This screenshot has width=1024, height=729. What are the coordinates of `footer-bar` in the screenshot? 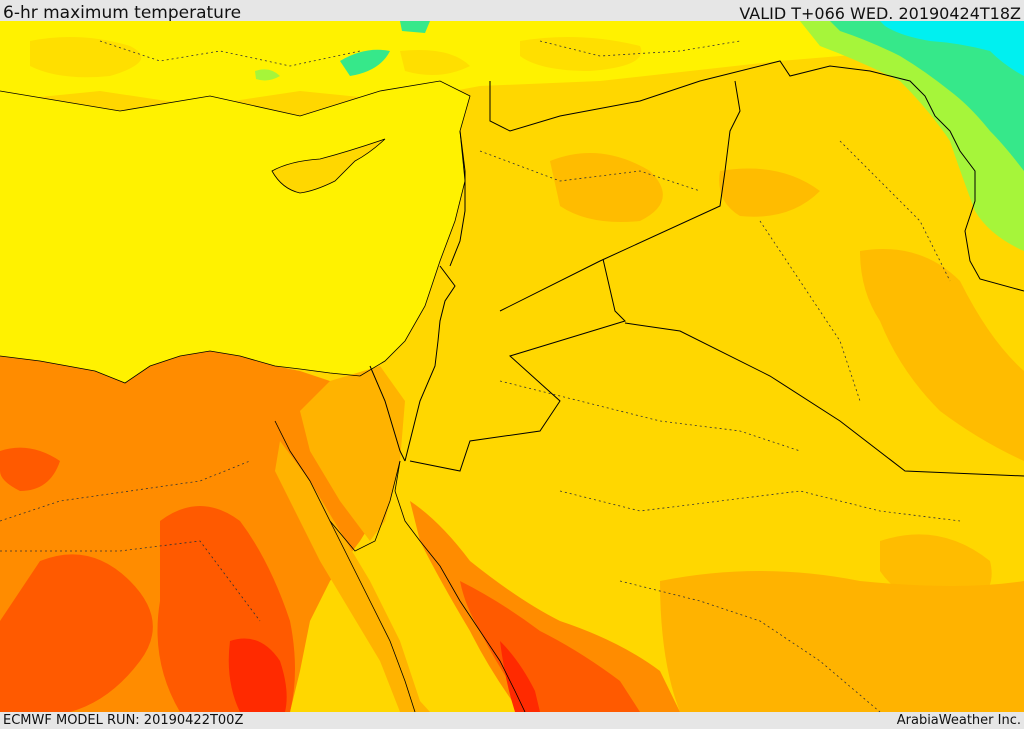 It's located at (512, 720).